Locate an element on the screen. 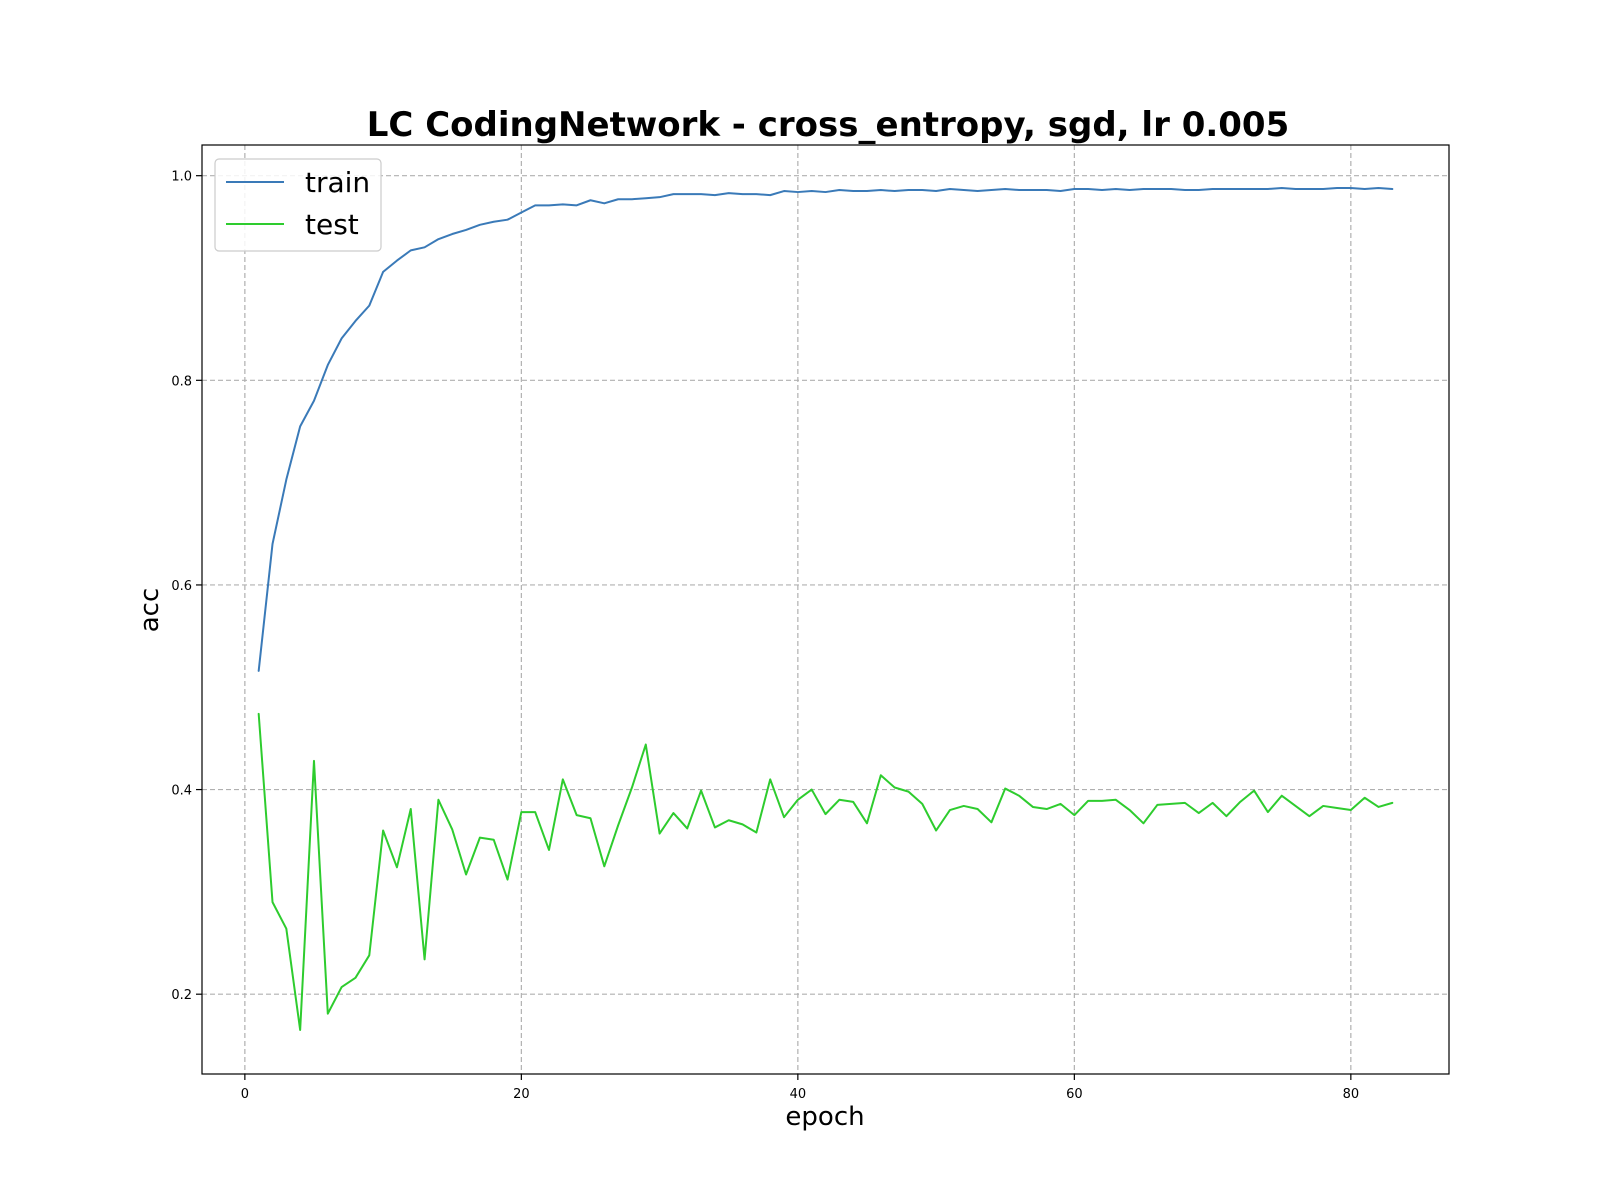  y-axis-ticks: 0.2 0.4 0.6 0.8 1.0 is located at coordinates (186, 586).